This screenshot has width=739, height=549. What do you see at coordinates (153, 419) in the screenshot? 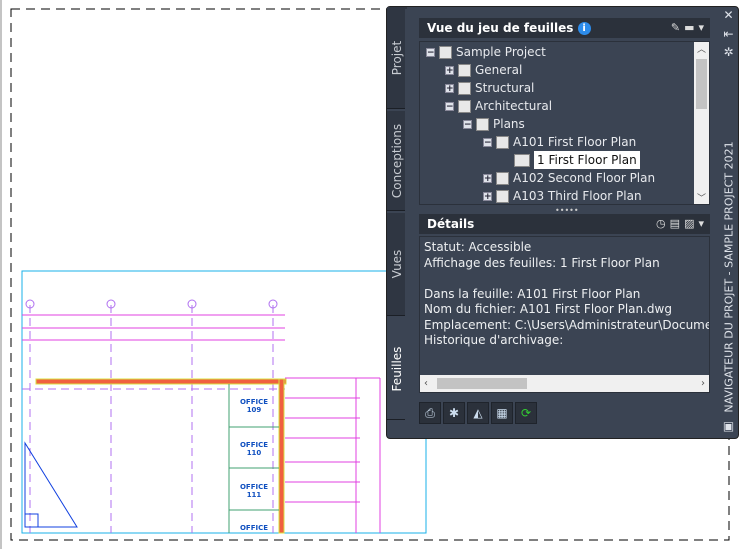
I see `grid-lines` at bounding box center [153, 419].